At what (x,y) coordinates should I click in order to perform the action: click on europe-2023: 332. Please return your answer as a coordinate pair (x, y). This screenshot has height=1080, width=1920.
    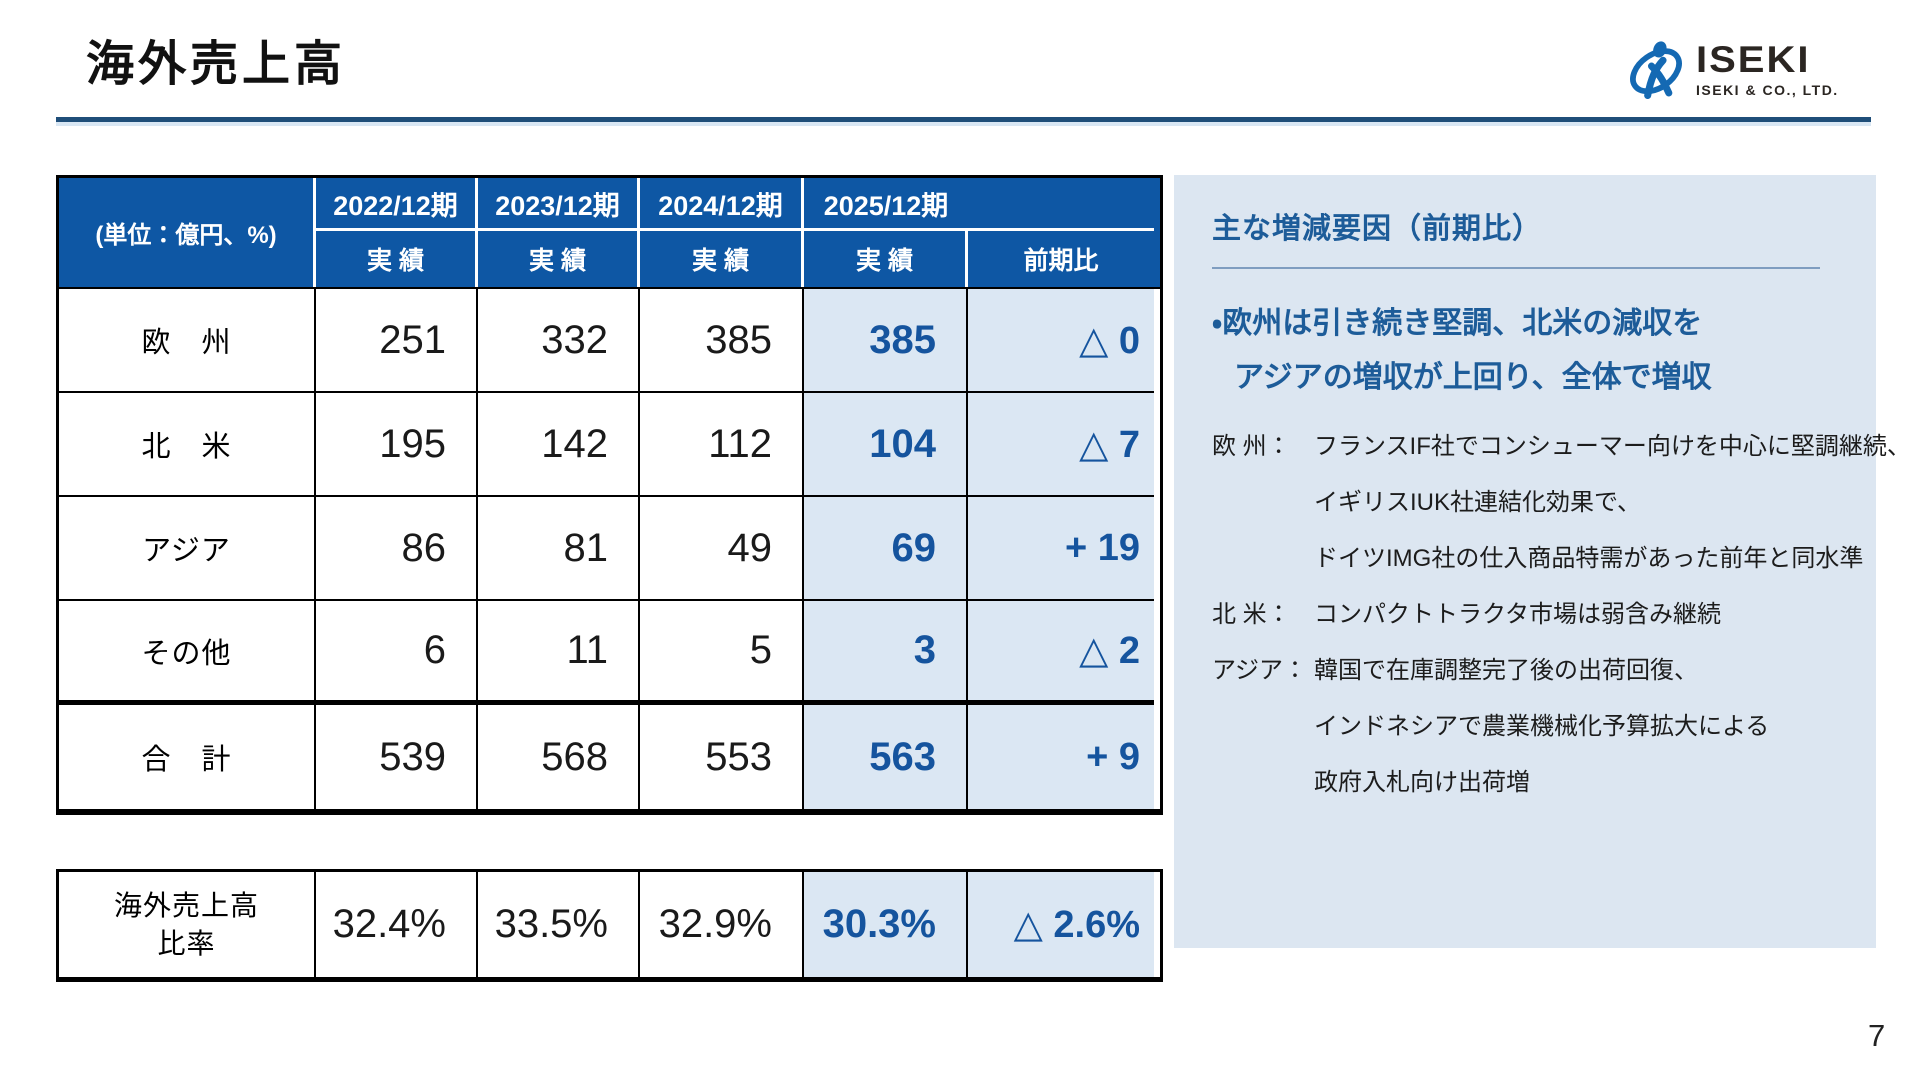
    Looking at the image, I should click on (559, 341).